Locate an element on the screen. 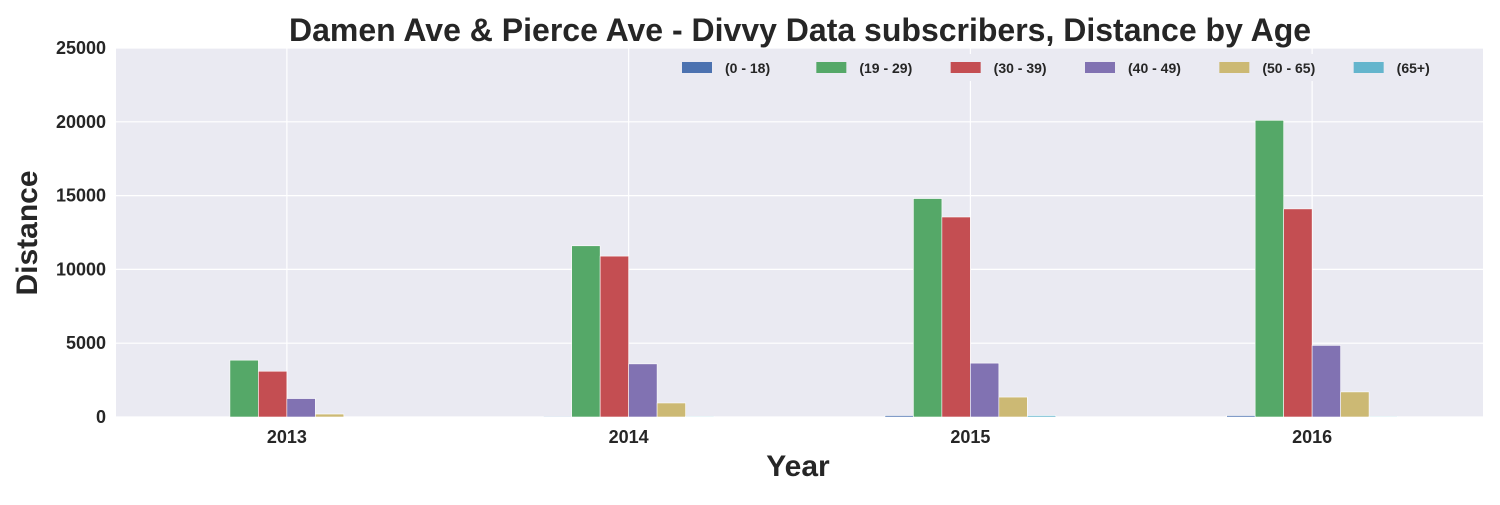 Image resolution: width=1500 pixels, height=505 pixels. legend-label: (50 - 65) is located at coordinates (1288, 68).